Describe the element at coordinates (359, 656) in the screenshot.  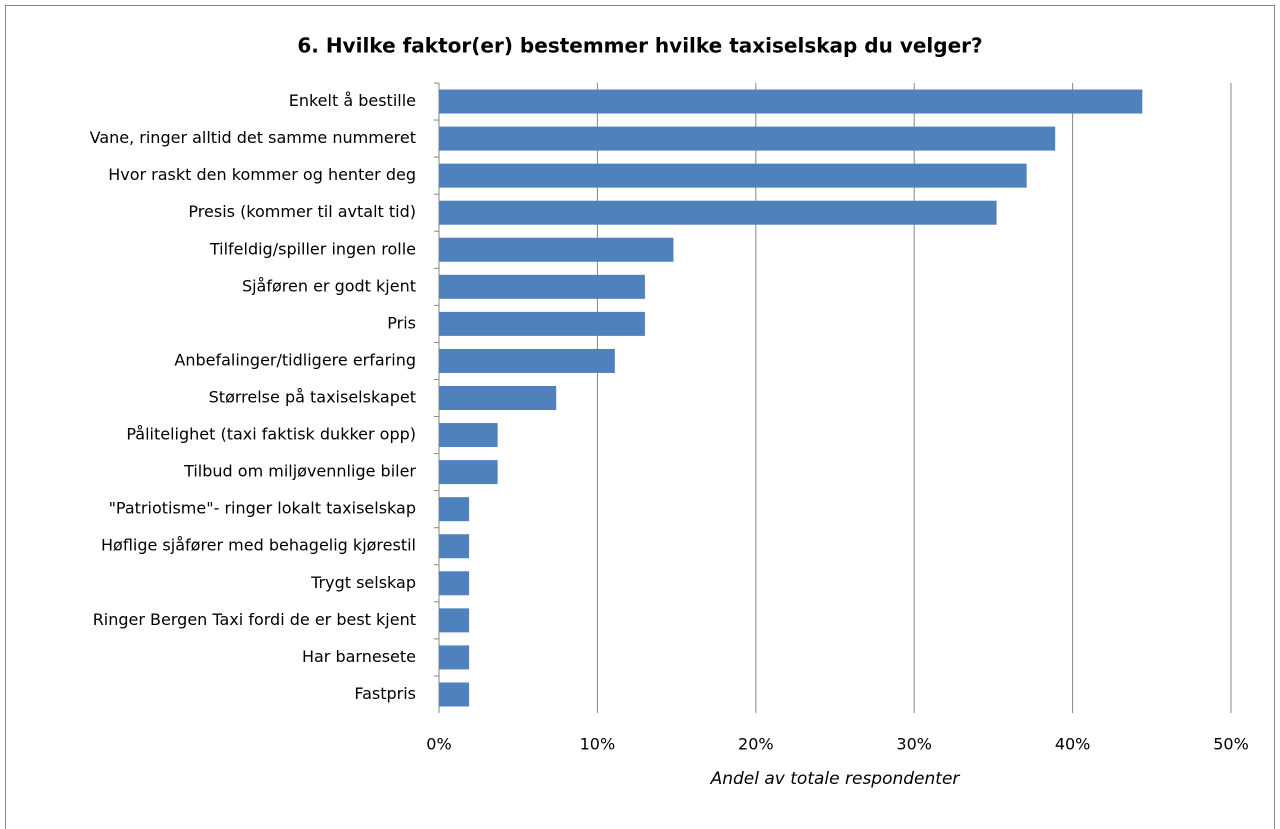
I see `y-tick-label: Har barnesete` at that location.